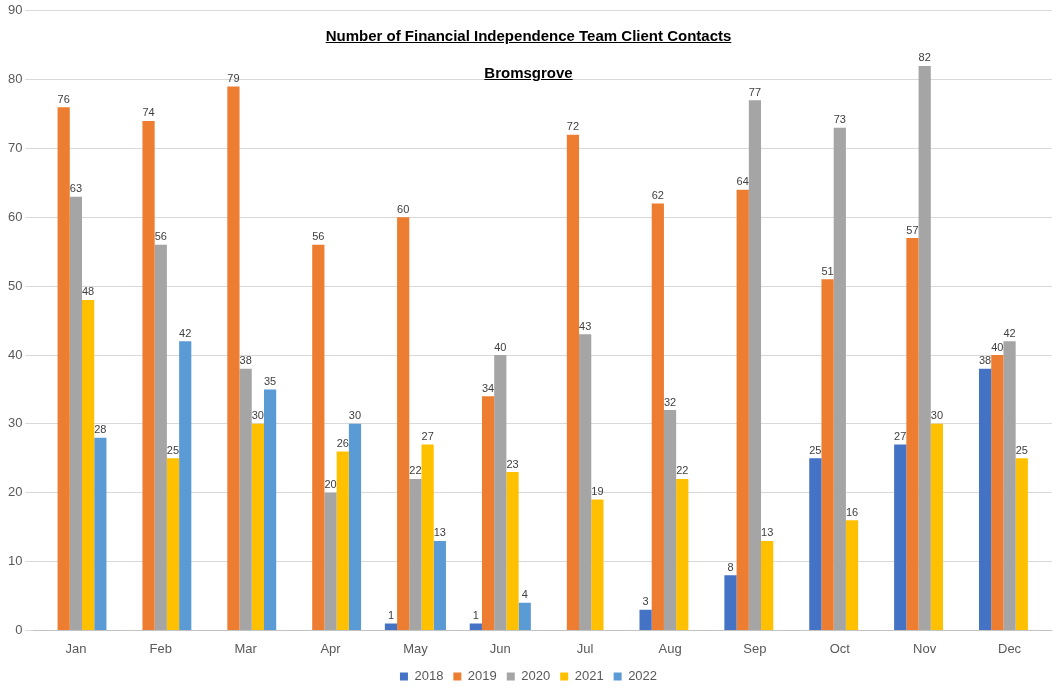  Describe the element at coordinates (839, 119) in the screenshot. I see `data-label: 73` at that location.